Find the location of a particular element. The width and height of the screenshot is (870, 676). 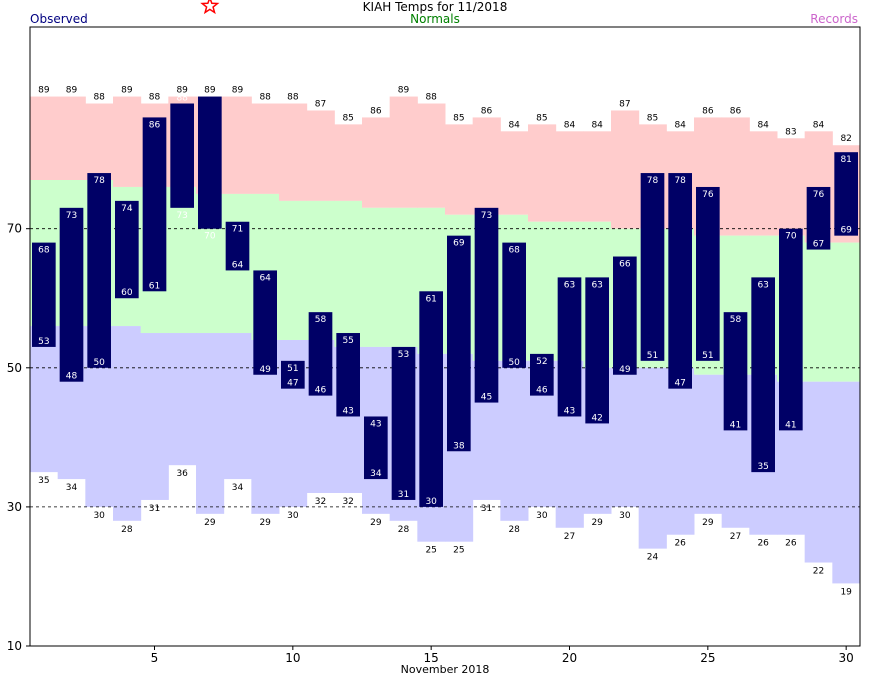

y-tick-label: 70 is located at coordinates (14, 229).